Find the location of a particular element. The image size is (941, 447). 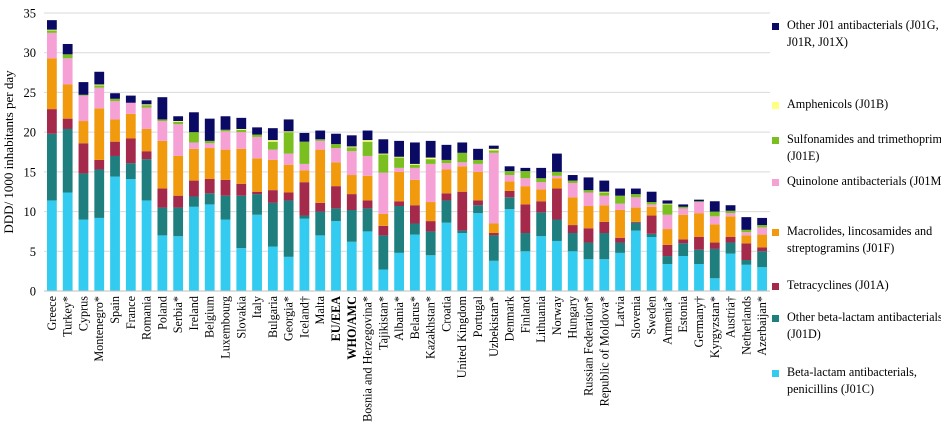

legend-label: Tetracyclines (J01A) is located at coordinates (838, 285).